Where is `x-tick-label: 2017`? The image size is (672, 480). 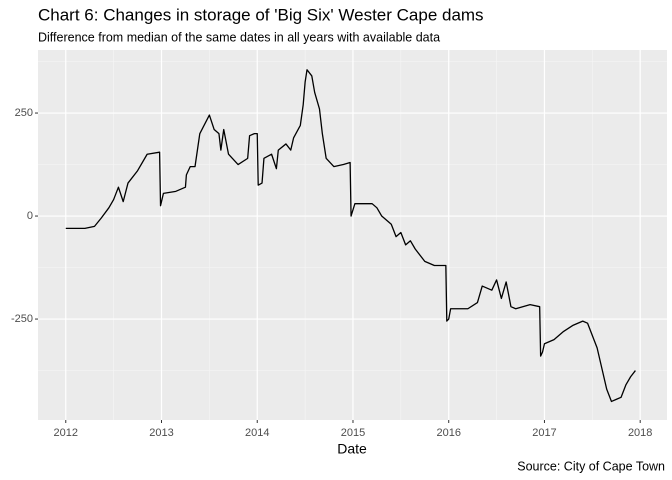 x-tick-label: 2017 is located at coordinates (544, 433).